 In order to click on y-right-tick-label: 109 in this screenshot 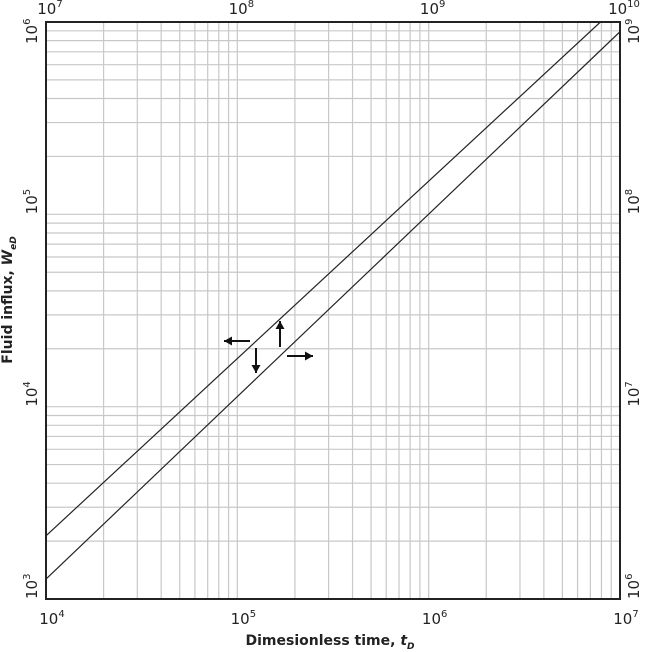, I will do `click(633, 31)`.